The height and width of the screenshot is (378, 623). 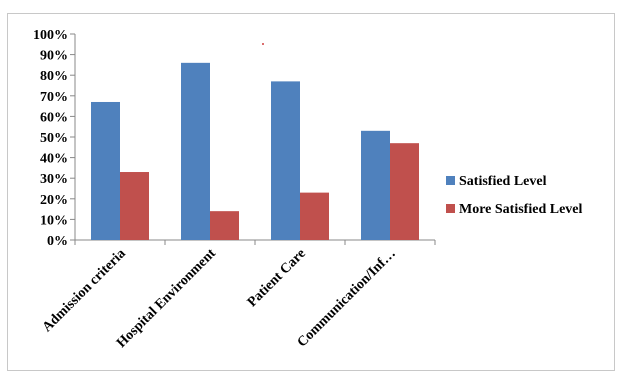 What do you see at coordinates (166, 298) in the screenshot?
I see `x-category-label: Hospital Environment` at bounding box center [166, 298].